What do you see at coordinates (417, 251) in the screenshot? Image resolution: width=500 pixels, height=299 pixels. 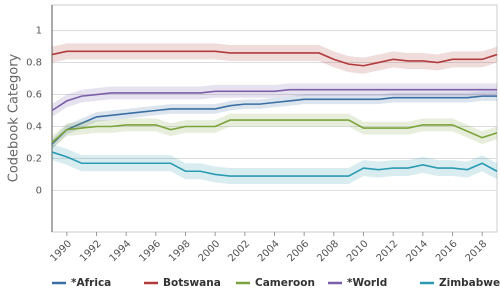 I see `x-tick-label: 2014` at bounding box center [417, 251].